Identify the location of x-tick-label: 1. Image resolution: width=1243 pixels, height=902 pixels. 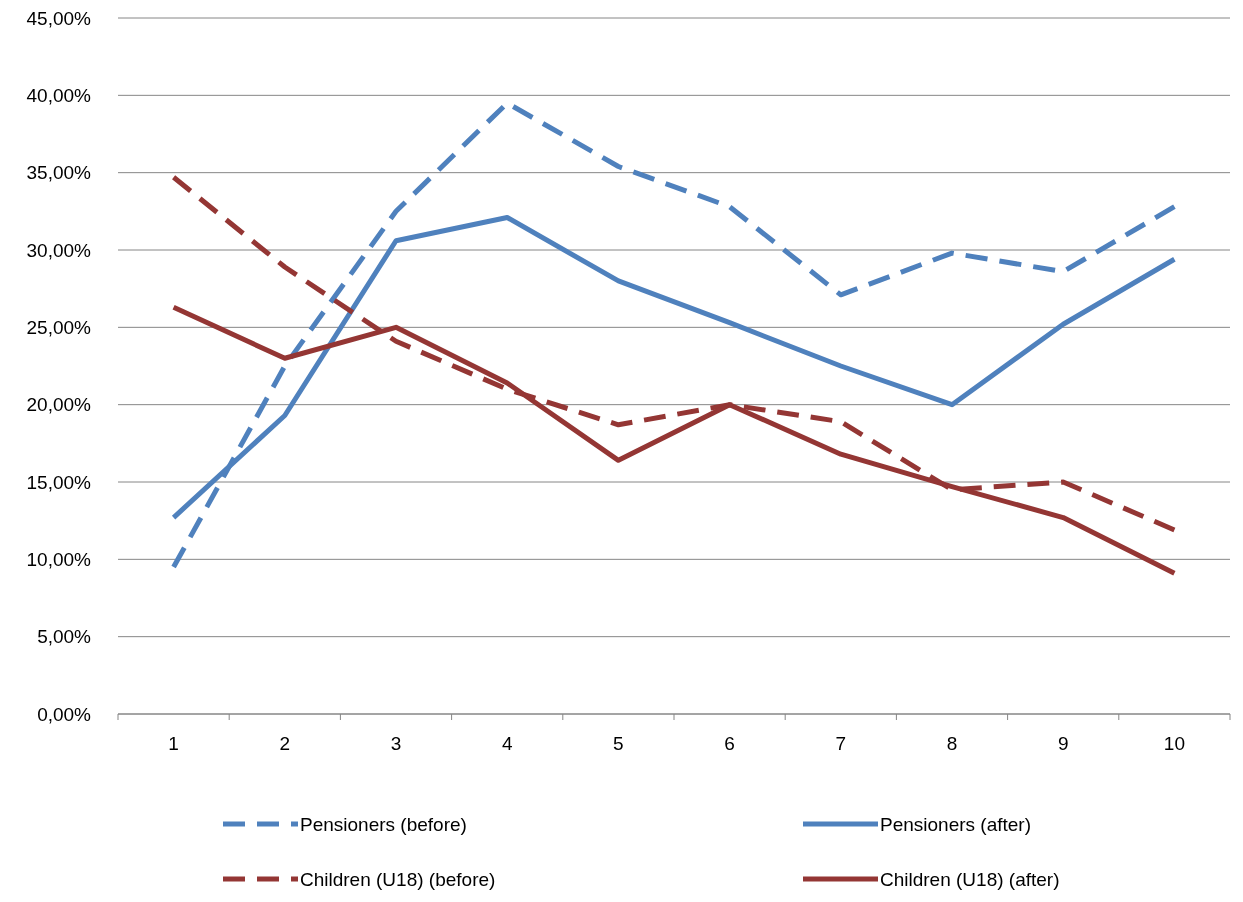
(173, 743).